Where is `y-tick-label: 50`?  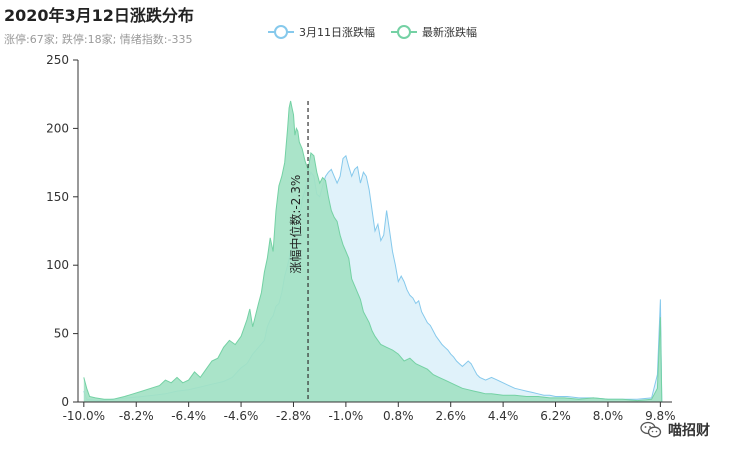 y-tick-label: 50 is located at coordinates (61, 334).